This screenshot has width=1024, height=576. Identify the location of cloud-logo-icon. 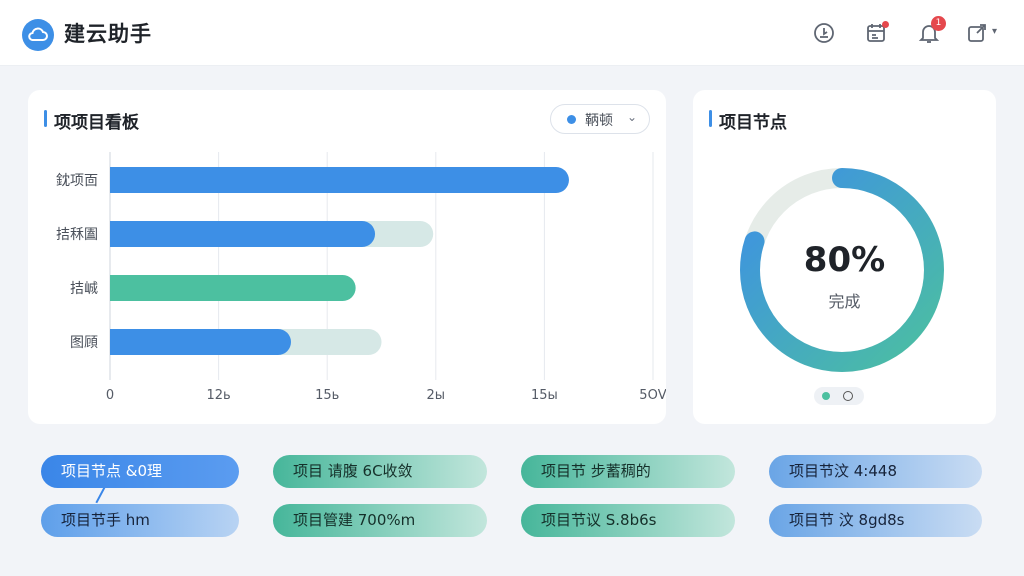
(38, 35).